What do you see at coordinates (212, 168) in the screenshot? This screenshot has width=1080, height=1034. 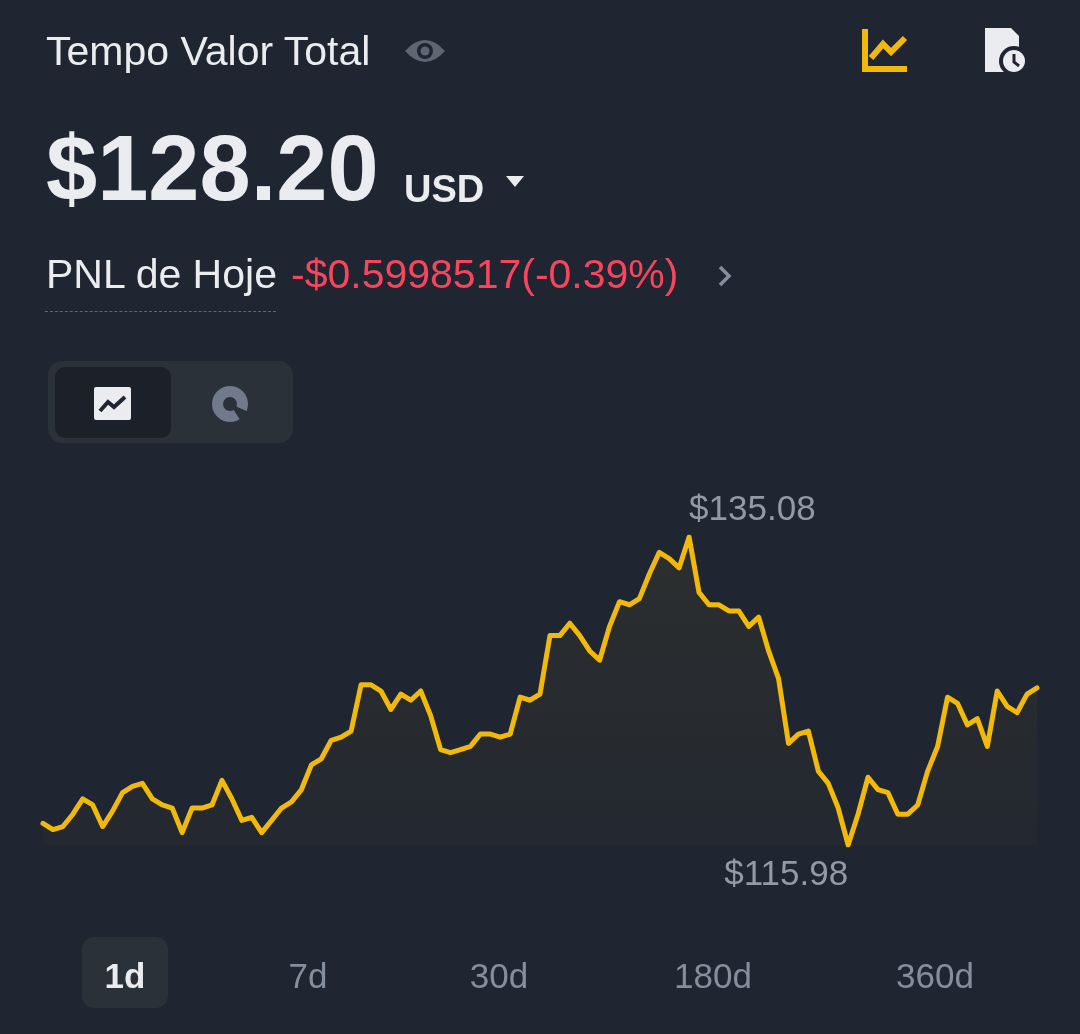 I see `chart-subtitle: $128.20` at bounding box center [212, 168].